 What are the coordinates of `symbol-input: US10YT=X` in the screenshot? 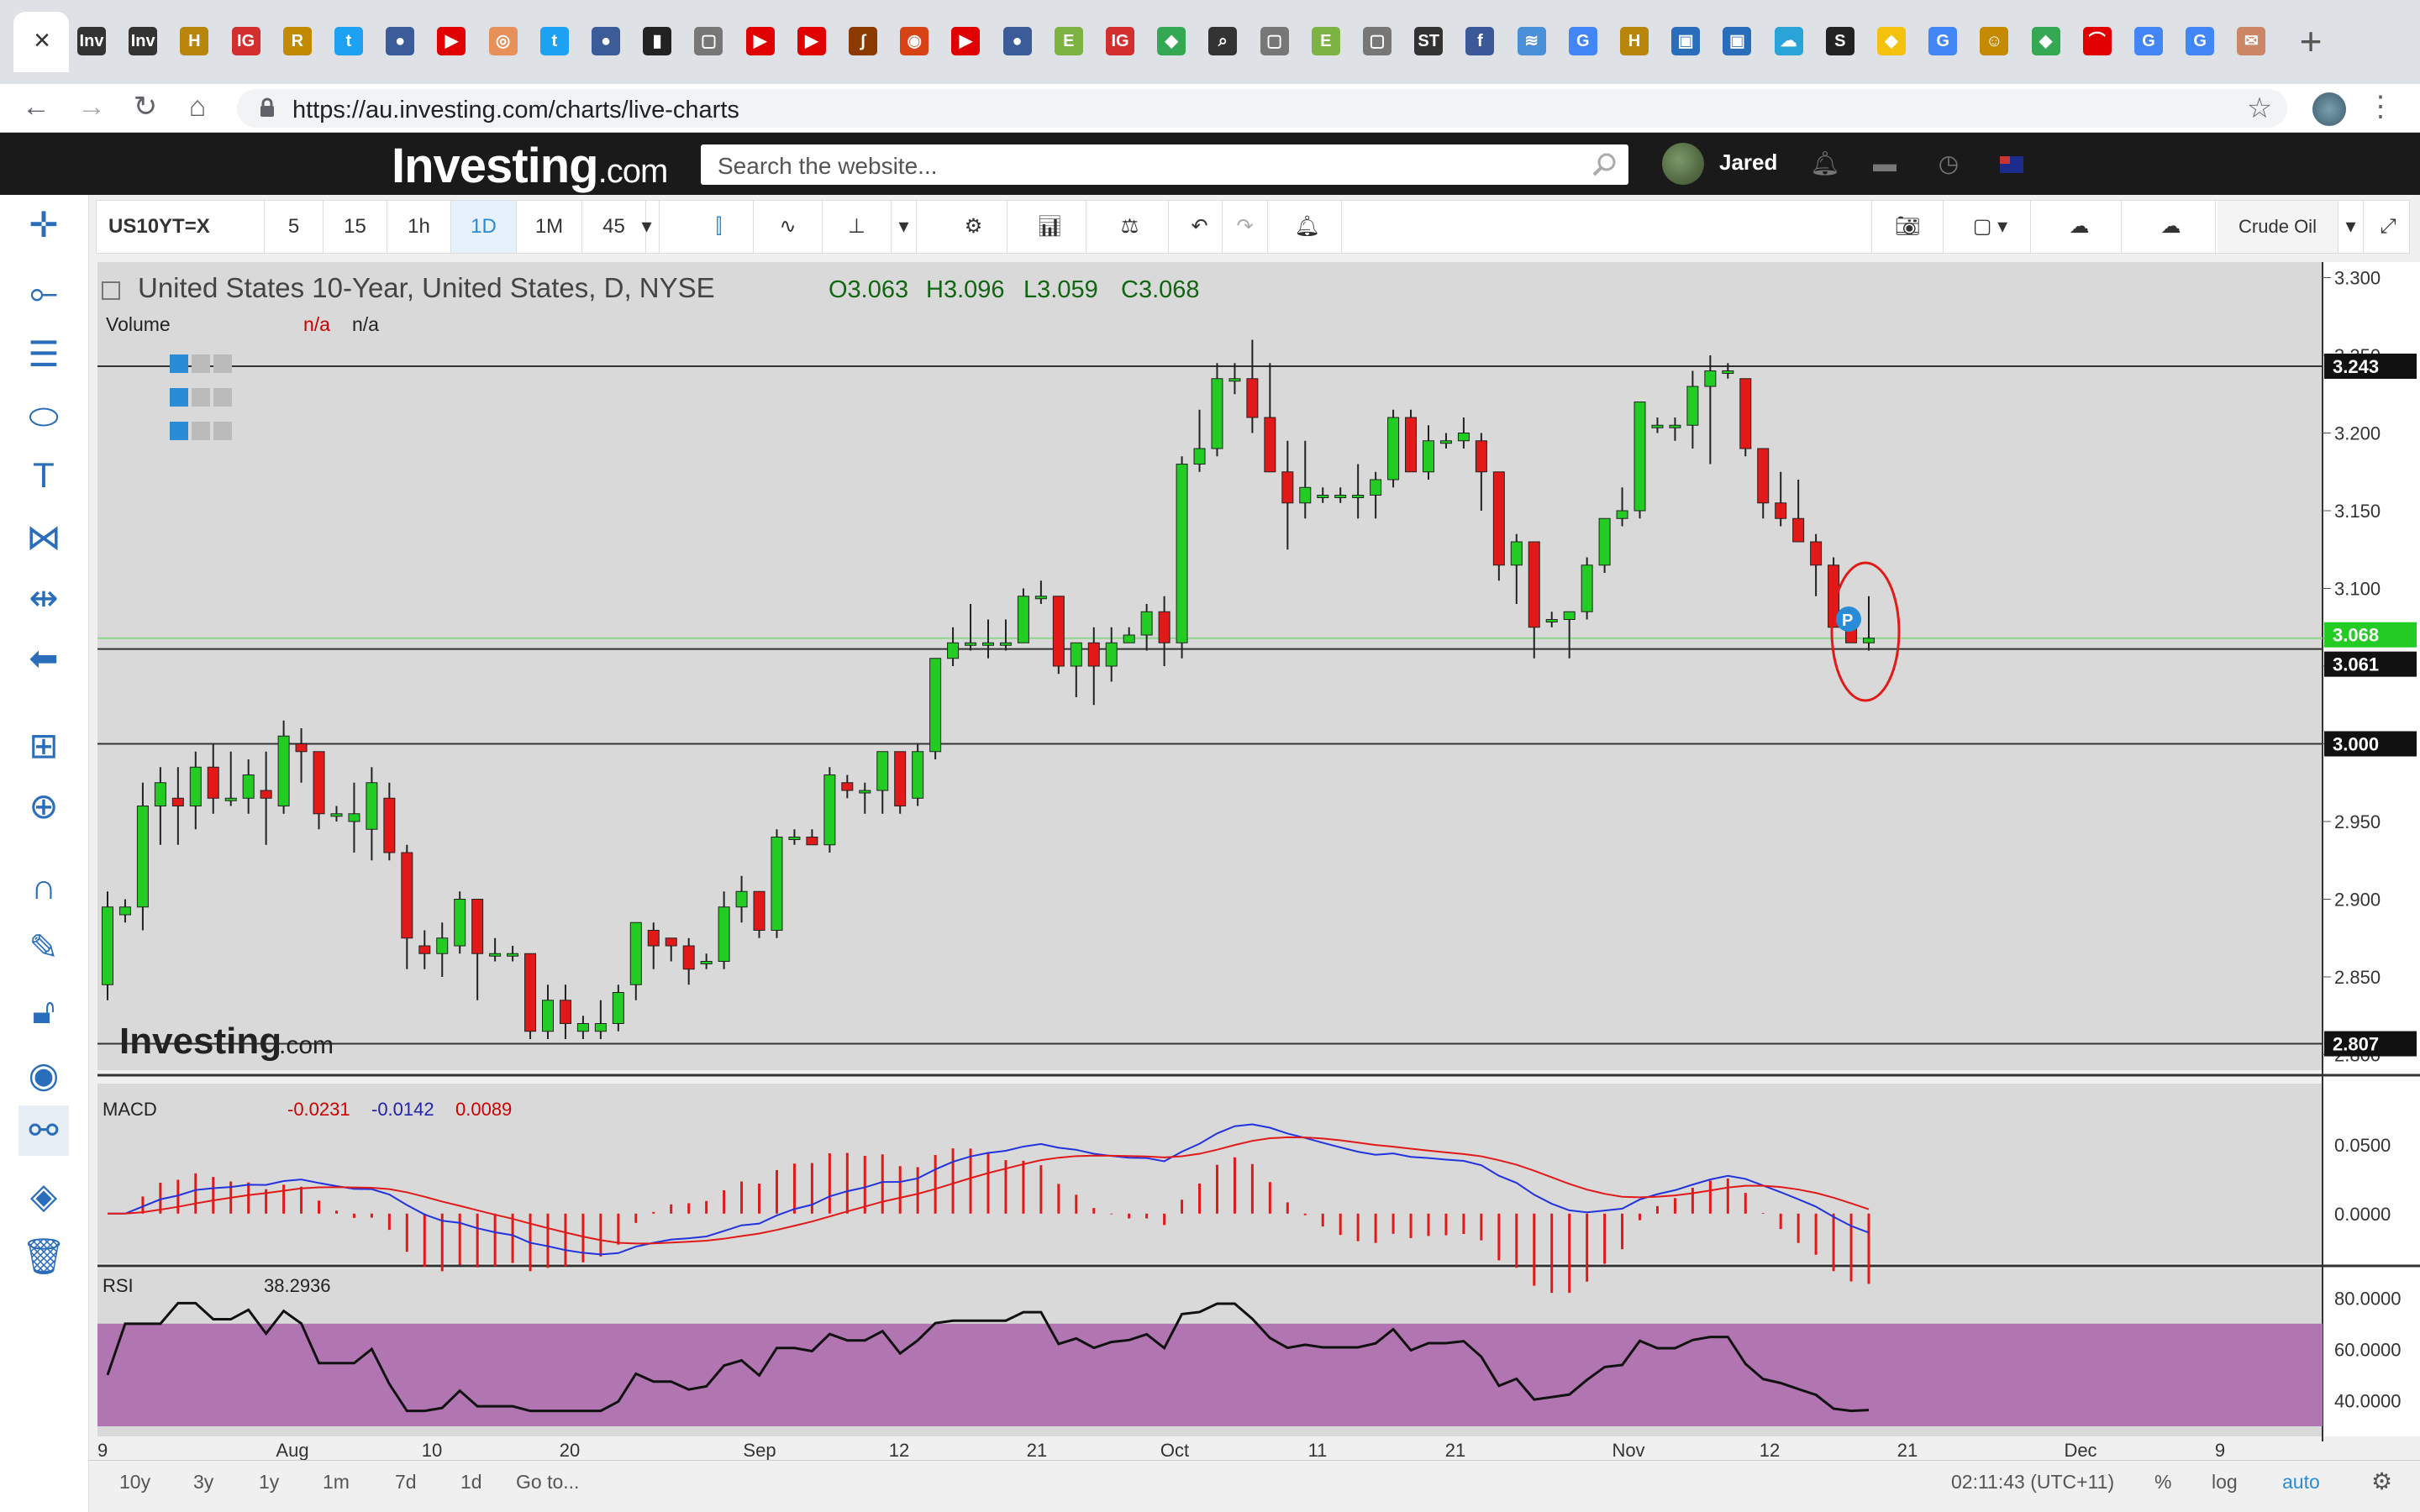 It's located at (181, 227).